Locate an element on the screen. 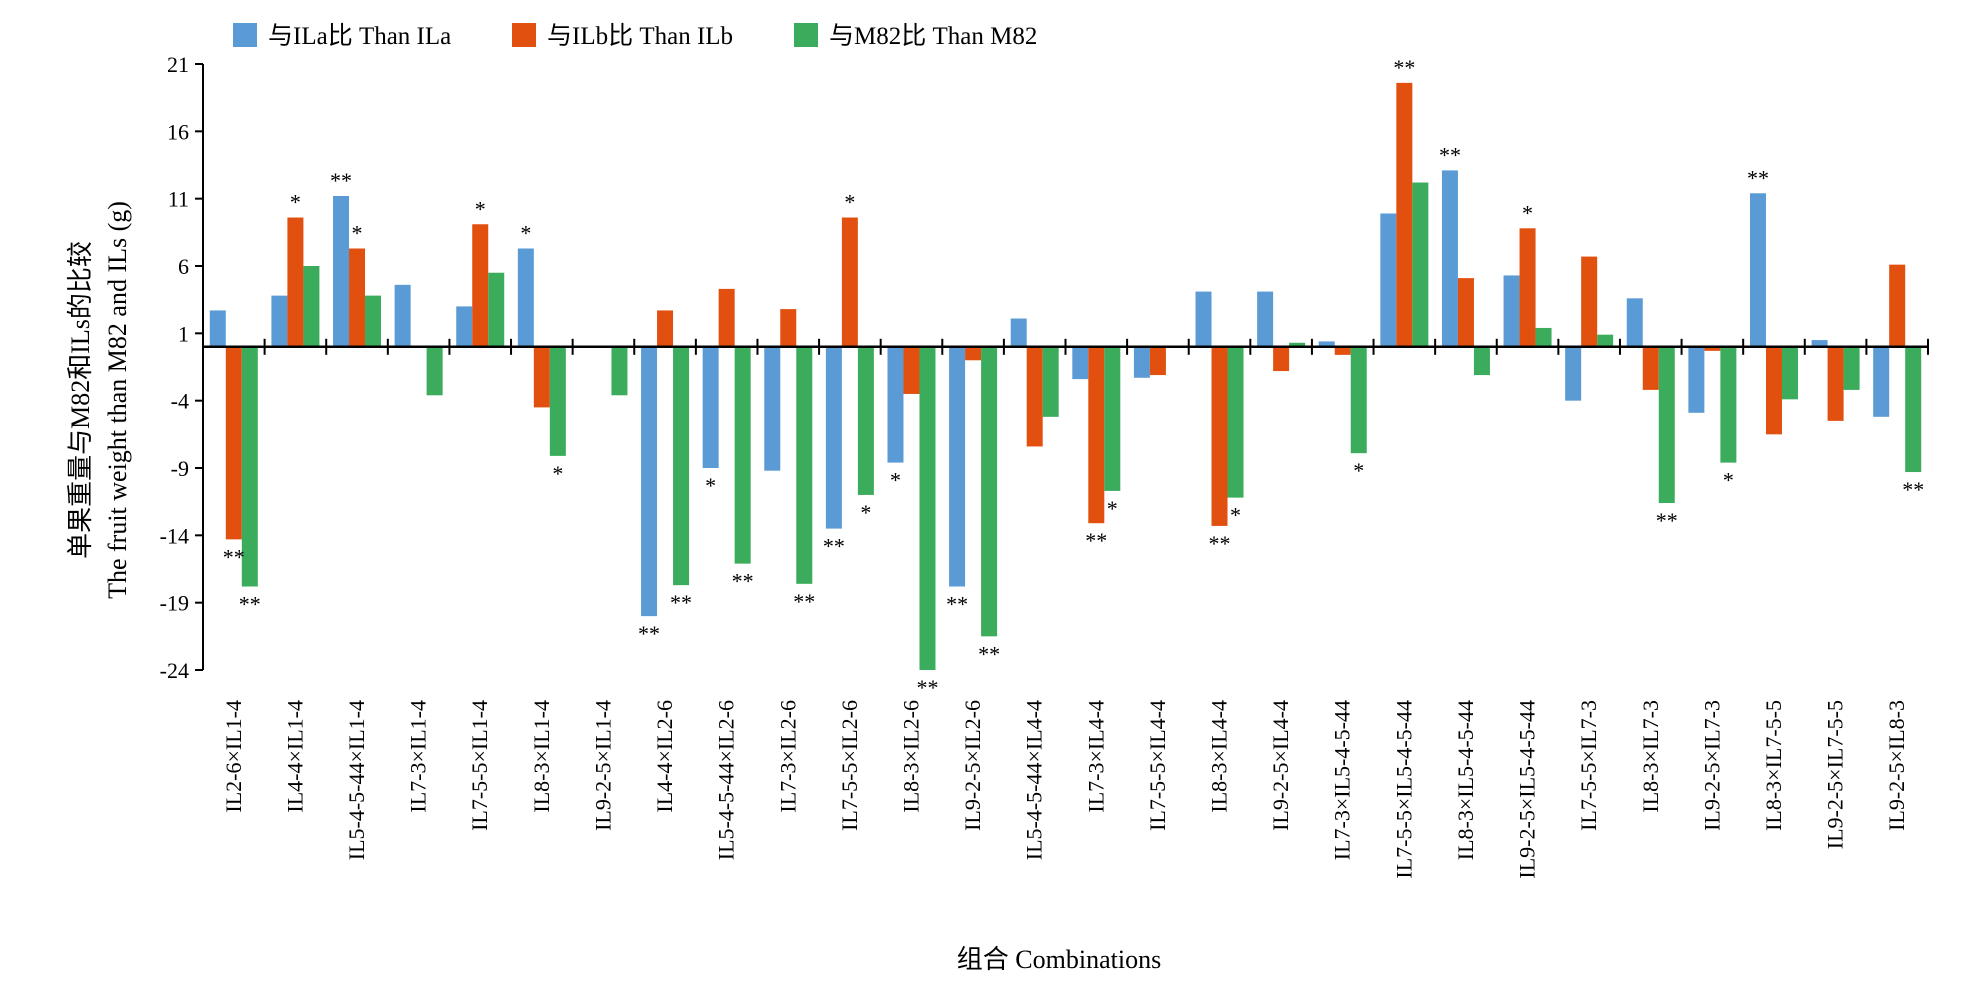 This screenshot has width=1977, height=1004. x-tick-label: IL5-4-5-44×IL2-6 is located at coordinates (726, 780).